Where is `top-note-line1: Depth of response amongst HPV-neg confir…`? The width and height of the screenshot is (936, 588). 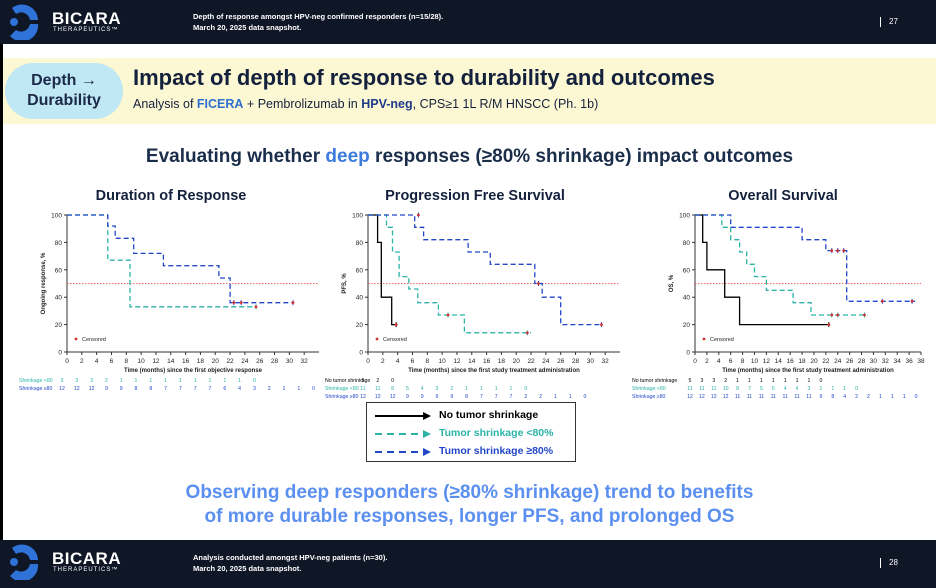 top-note-line1: Depth of response amongst HPV-neg confir… is located at coordinates (318, 16).